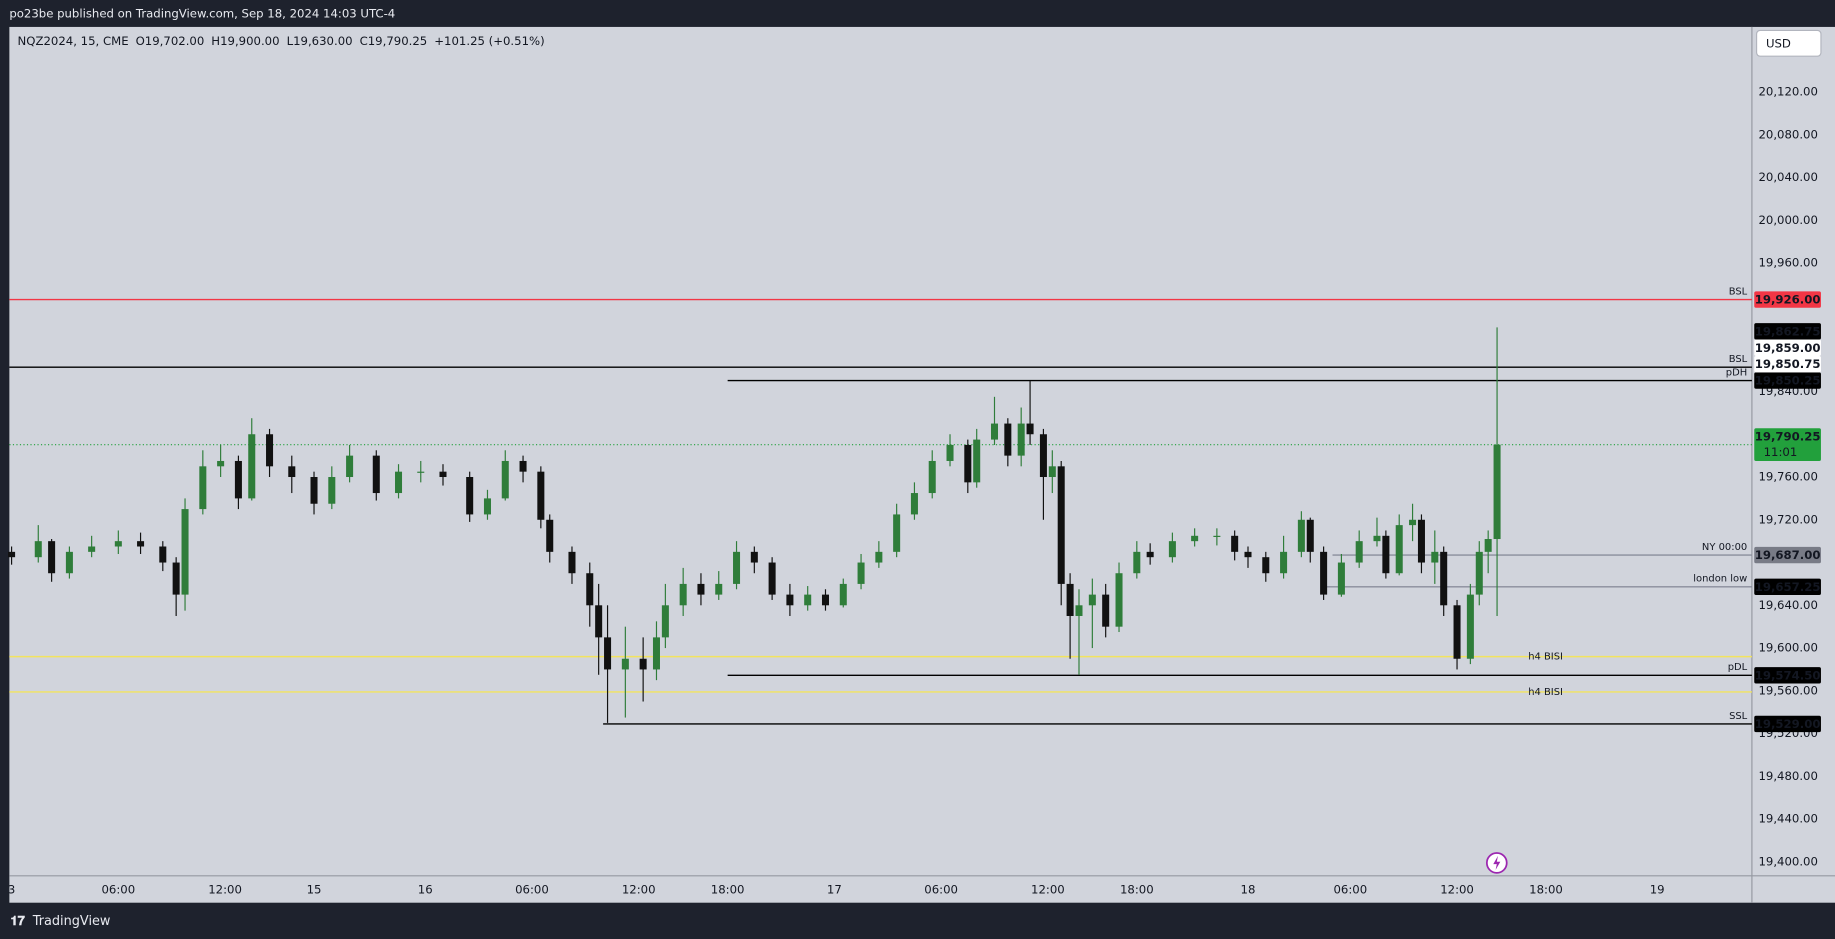 The height and width of the screenshot is (939, 1835). What do you see at coordinates (1545, 657) in the screenshot?
I see `level-name: h4 BISI` at bounding box center [1545, 657].